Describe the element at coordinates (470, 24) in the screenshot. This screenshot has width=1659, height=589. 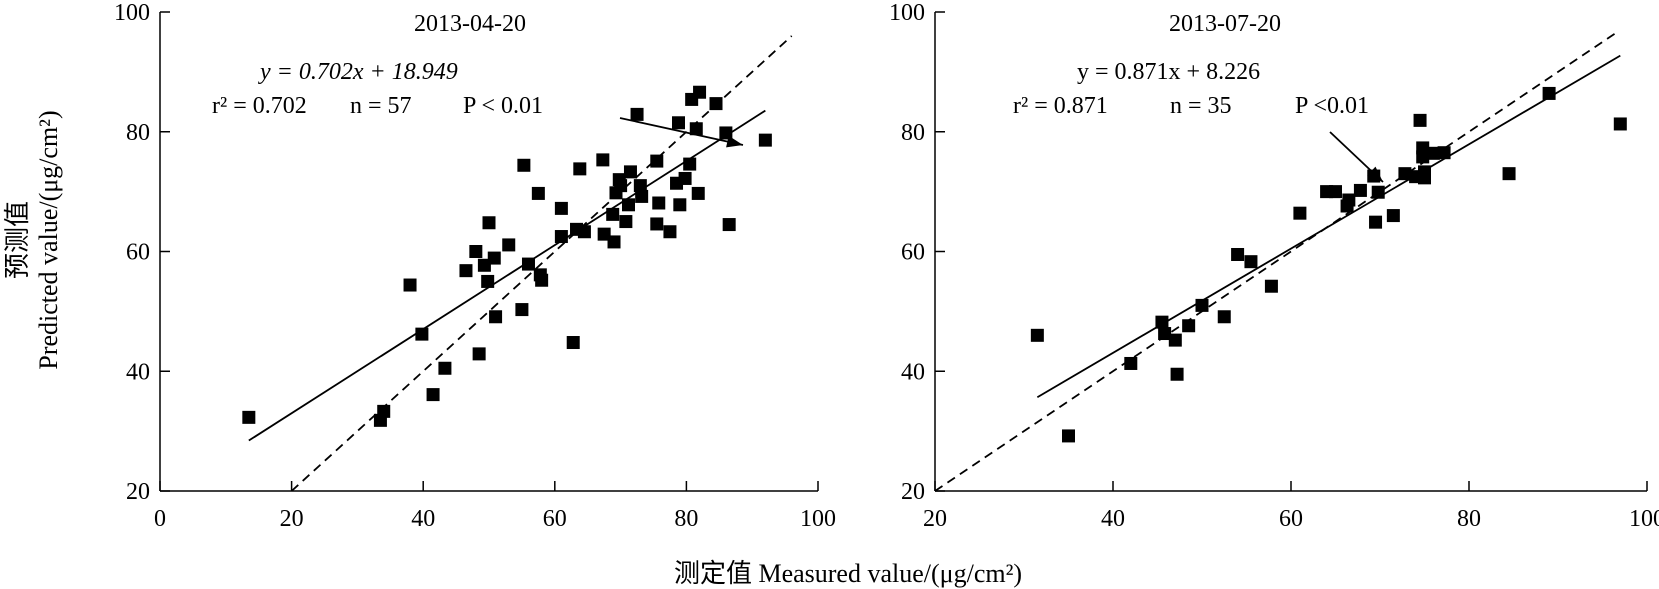
I see `panel-1-title: 2013-04-20` at that location.